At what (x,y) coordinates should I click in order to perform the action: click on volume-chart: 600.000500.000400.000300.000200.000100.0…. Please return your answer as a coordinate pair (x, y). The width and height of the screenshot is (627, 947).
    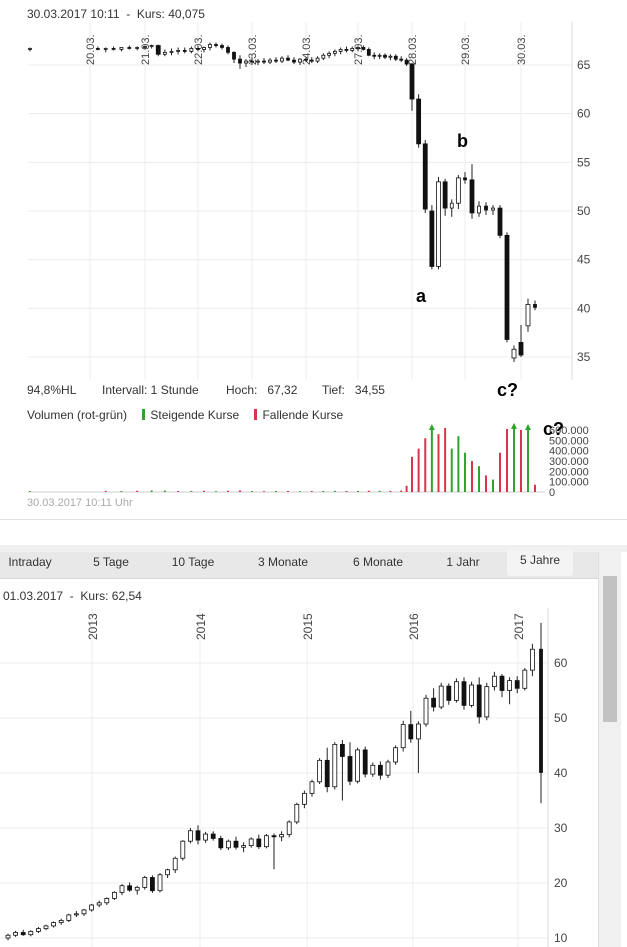
    Looking at the image, I should click on (308, 459).